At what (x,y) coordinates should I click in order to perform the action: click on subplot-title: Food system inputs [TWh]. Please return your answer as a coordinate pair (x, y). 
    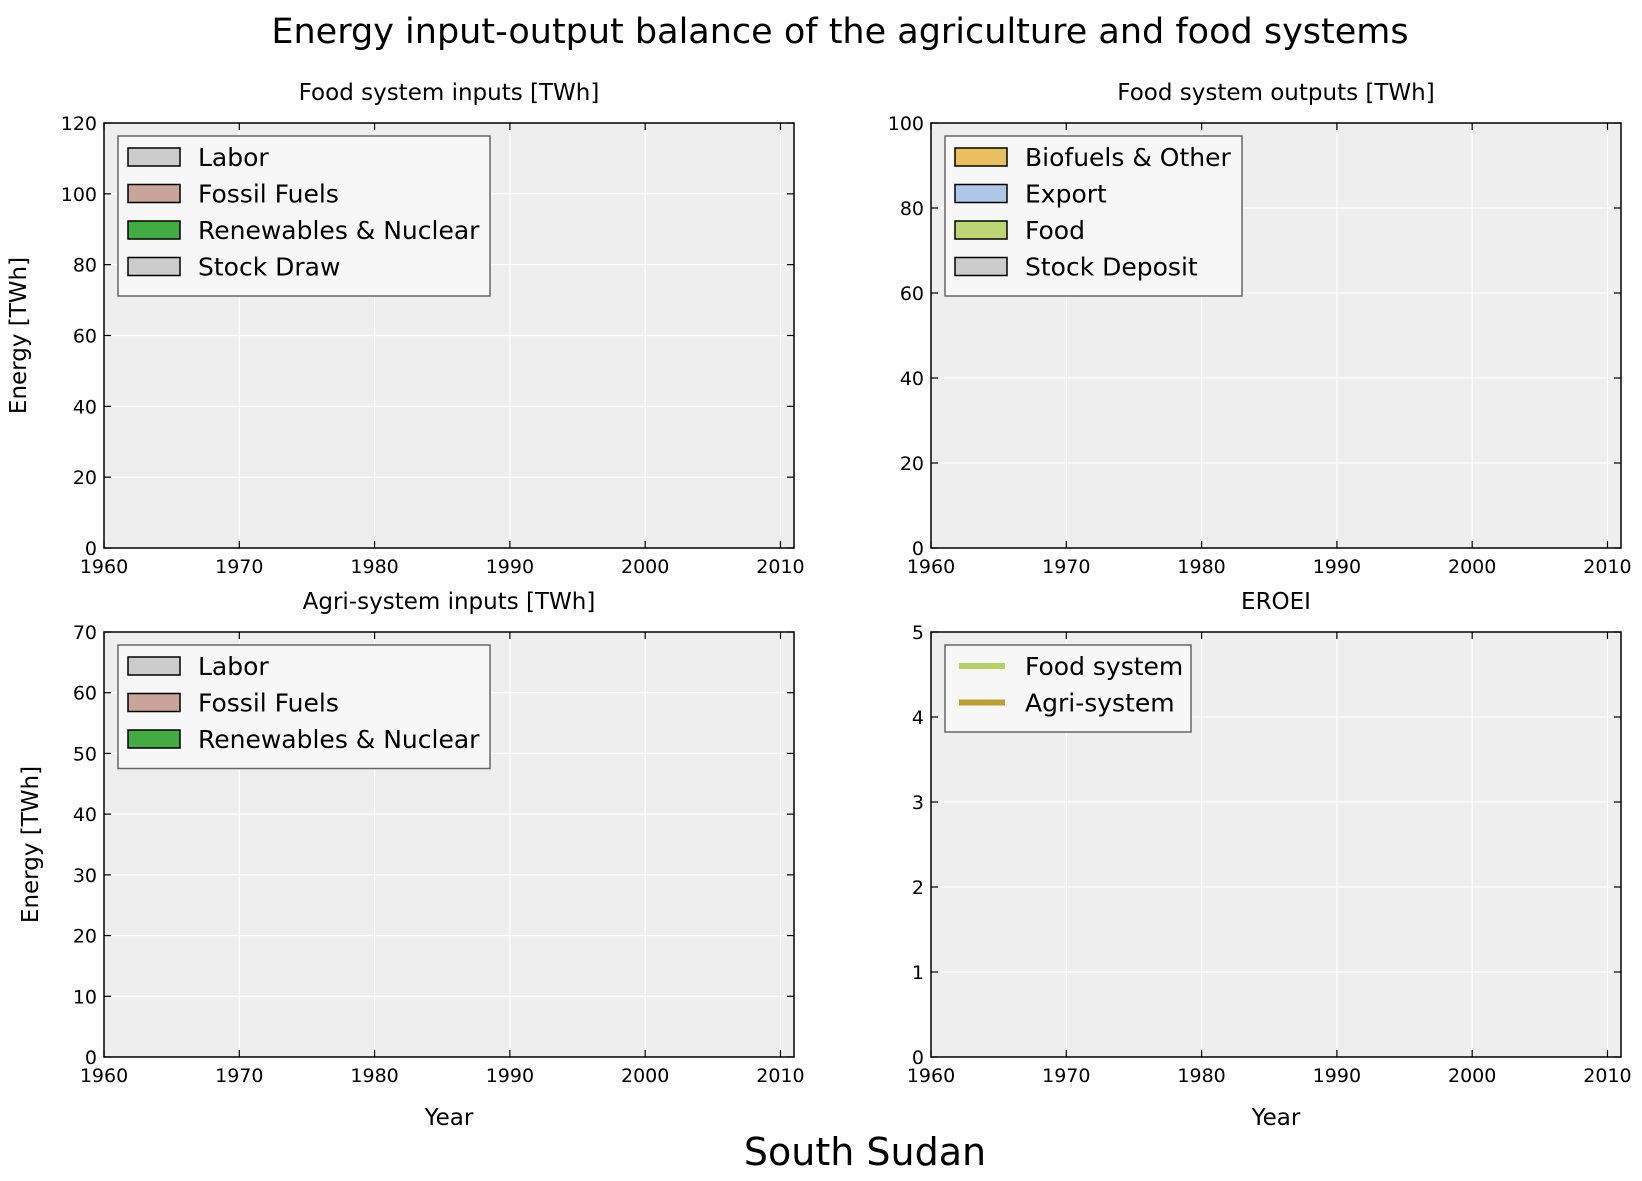
    Looking at the image, I should click on (449, 93).